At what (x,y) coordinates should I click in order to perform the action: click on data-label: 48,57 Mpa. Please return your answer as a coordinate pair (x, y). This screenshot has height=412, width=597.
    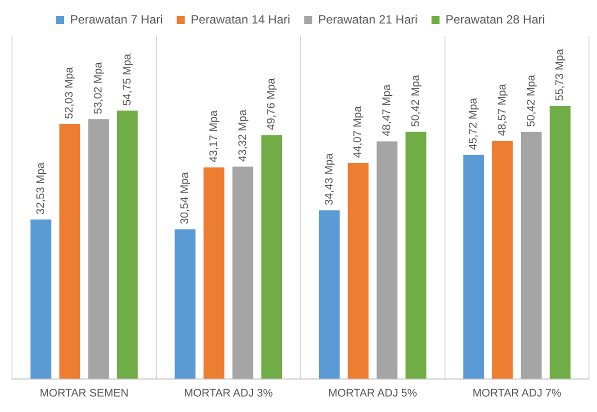
    Looking at the image, I should click on (502, 109).